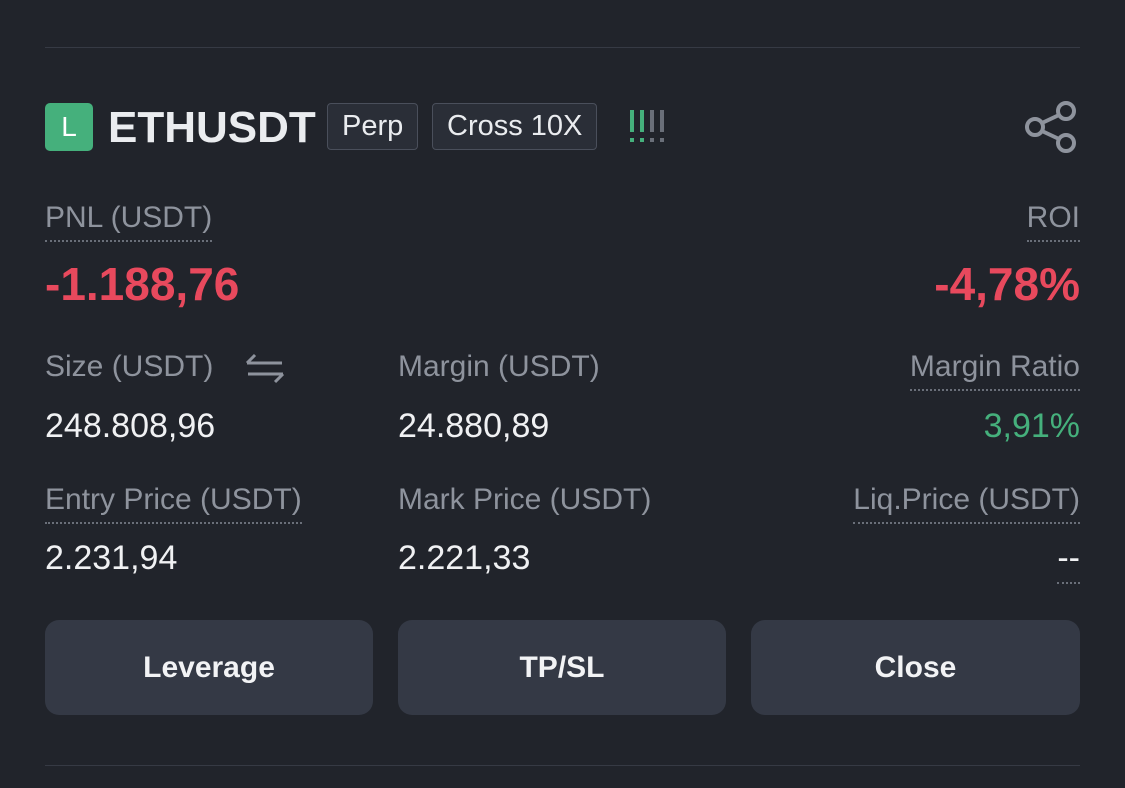  What do you see at coordinates (1053, 220) in the screenshot?
I see `roi-label: ROI` at bounding box center [1053, 220].